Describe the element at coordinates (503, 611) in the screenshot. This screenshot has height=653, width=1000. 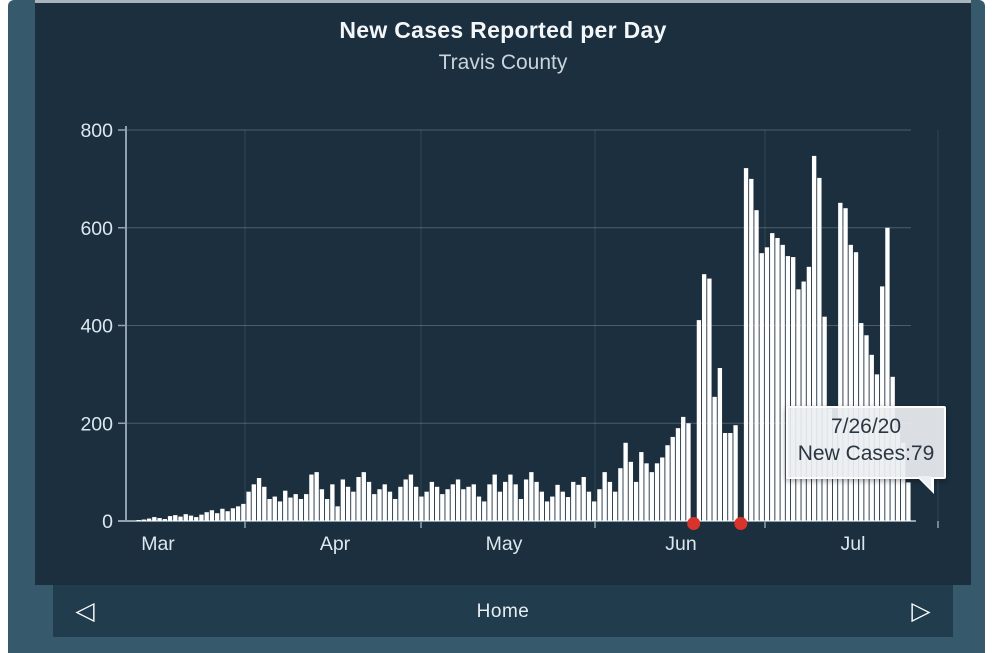
I see `home-button: Home` at that location.